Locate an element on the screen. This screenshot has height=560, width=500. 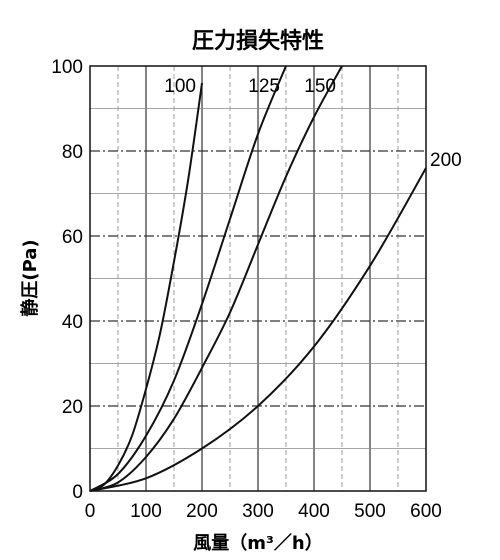
y-tick-label: 60 is located at coordinates (72, 237).